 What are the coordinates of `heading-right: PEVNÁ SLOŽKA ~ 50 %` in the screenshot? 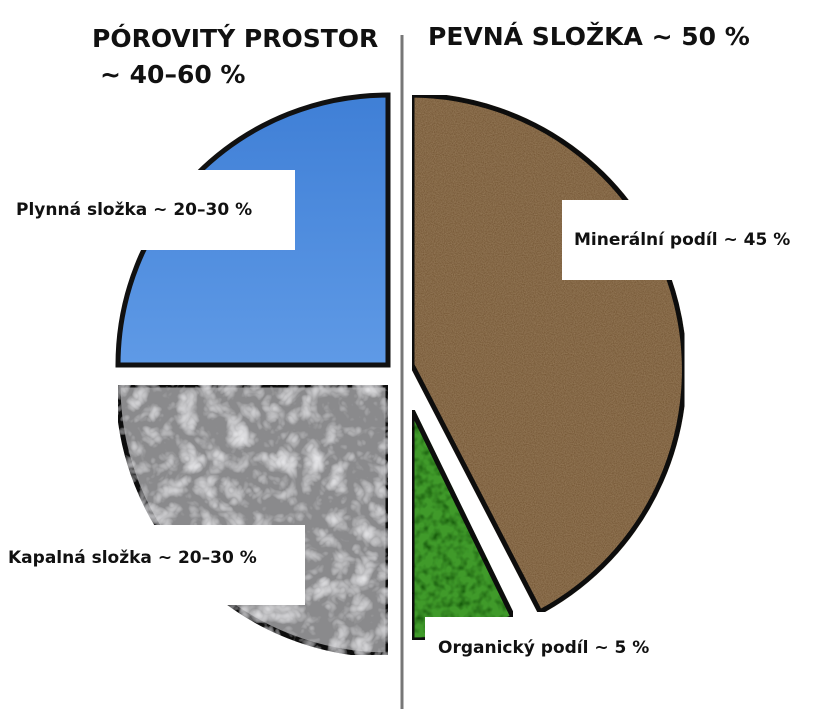 It's located at (589, 36).